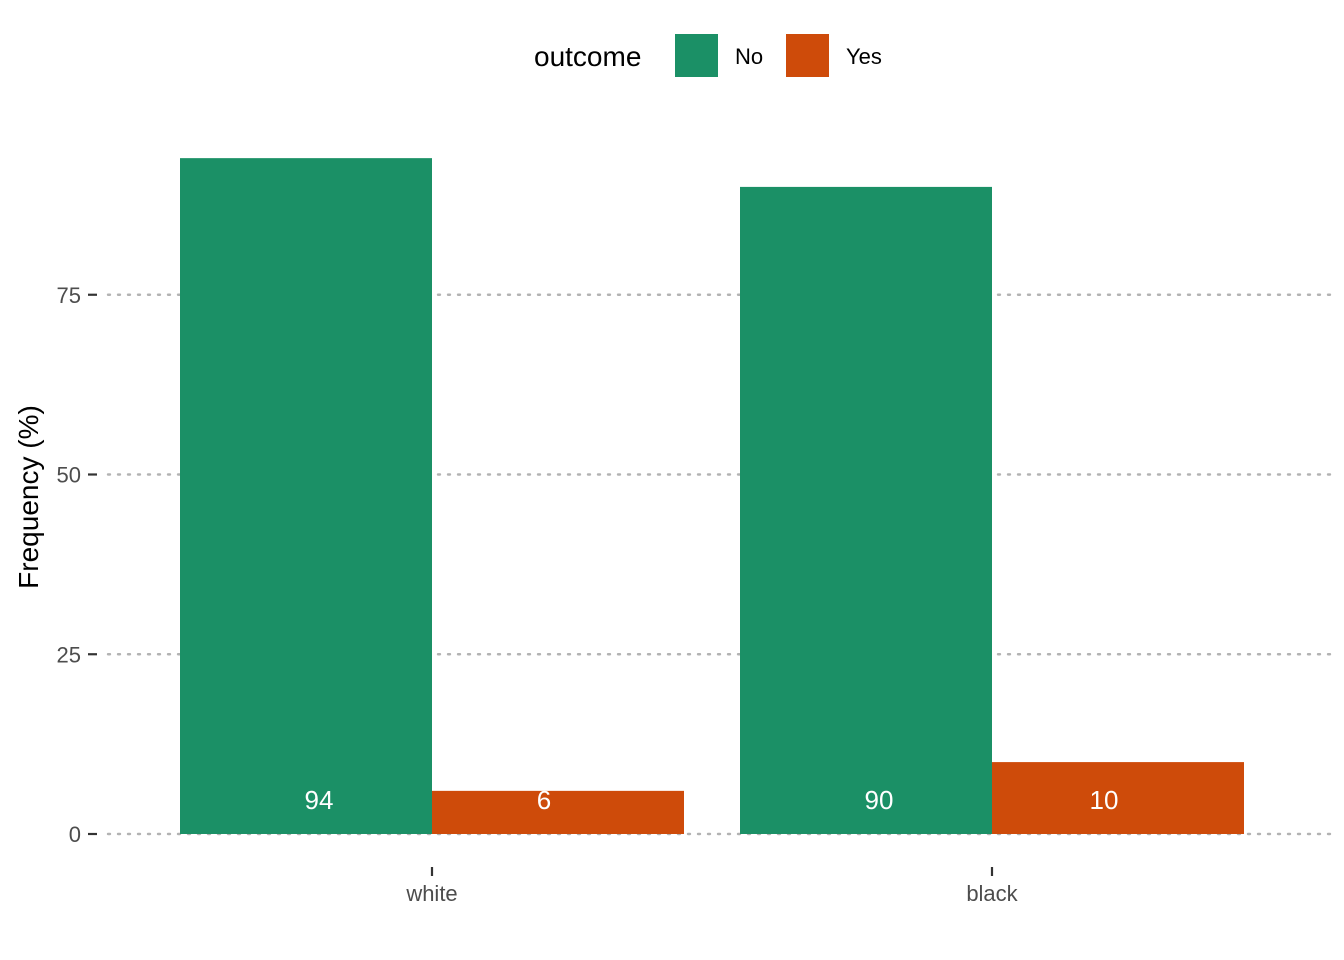 Image resolution: width=1344 pixels, height=960 pixels. I want to click on legend-swatch-no, so click(696, 55).